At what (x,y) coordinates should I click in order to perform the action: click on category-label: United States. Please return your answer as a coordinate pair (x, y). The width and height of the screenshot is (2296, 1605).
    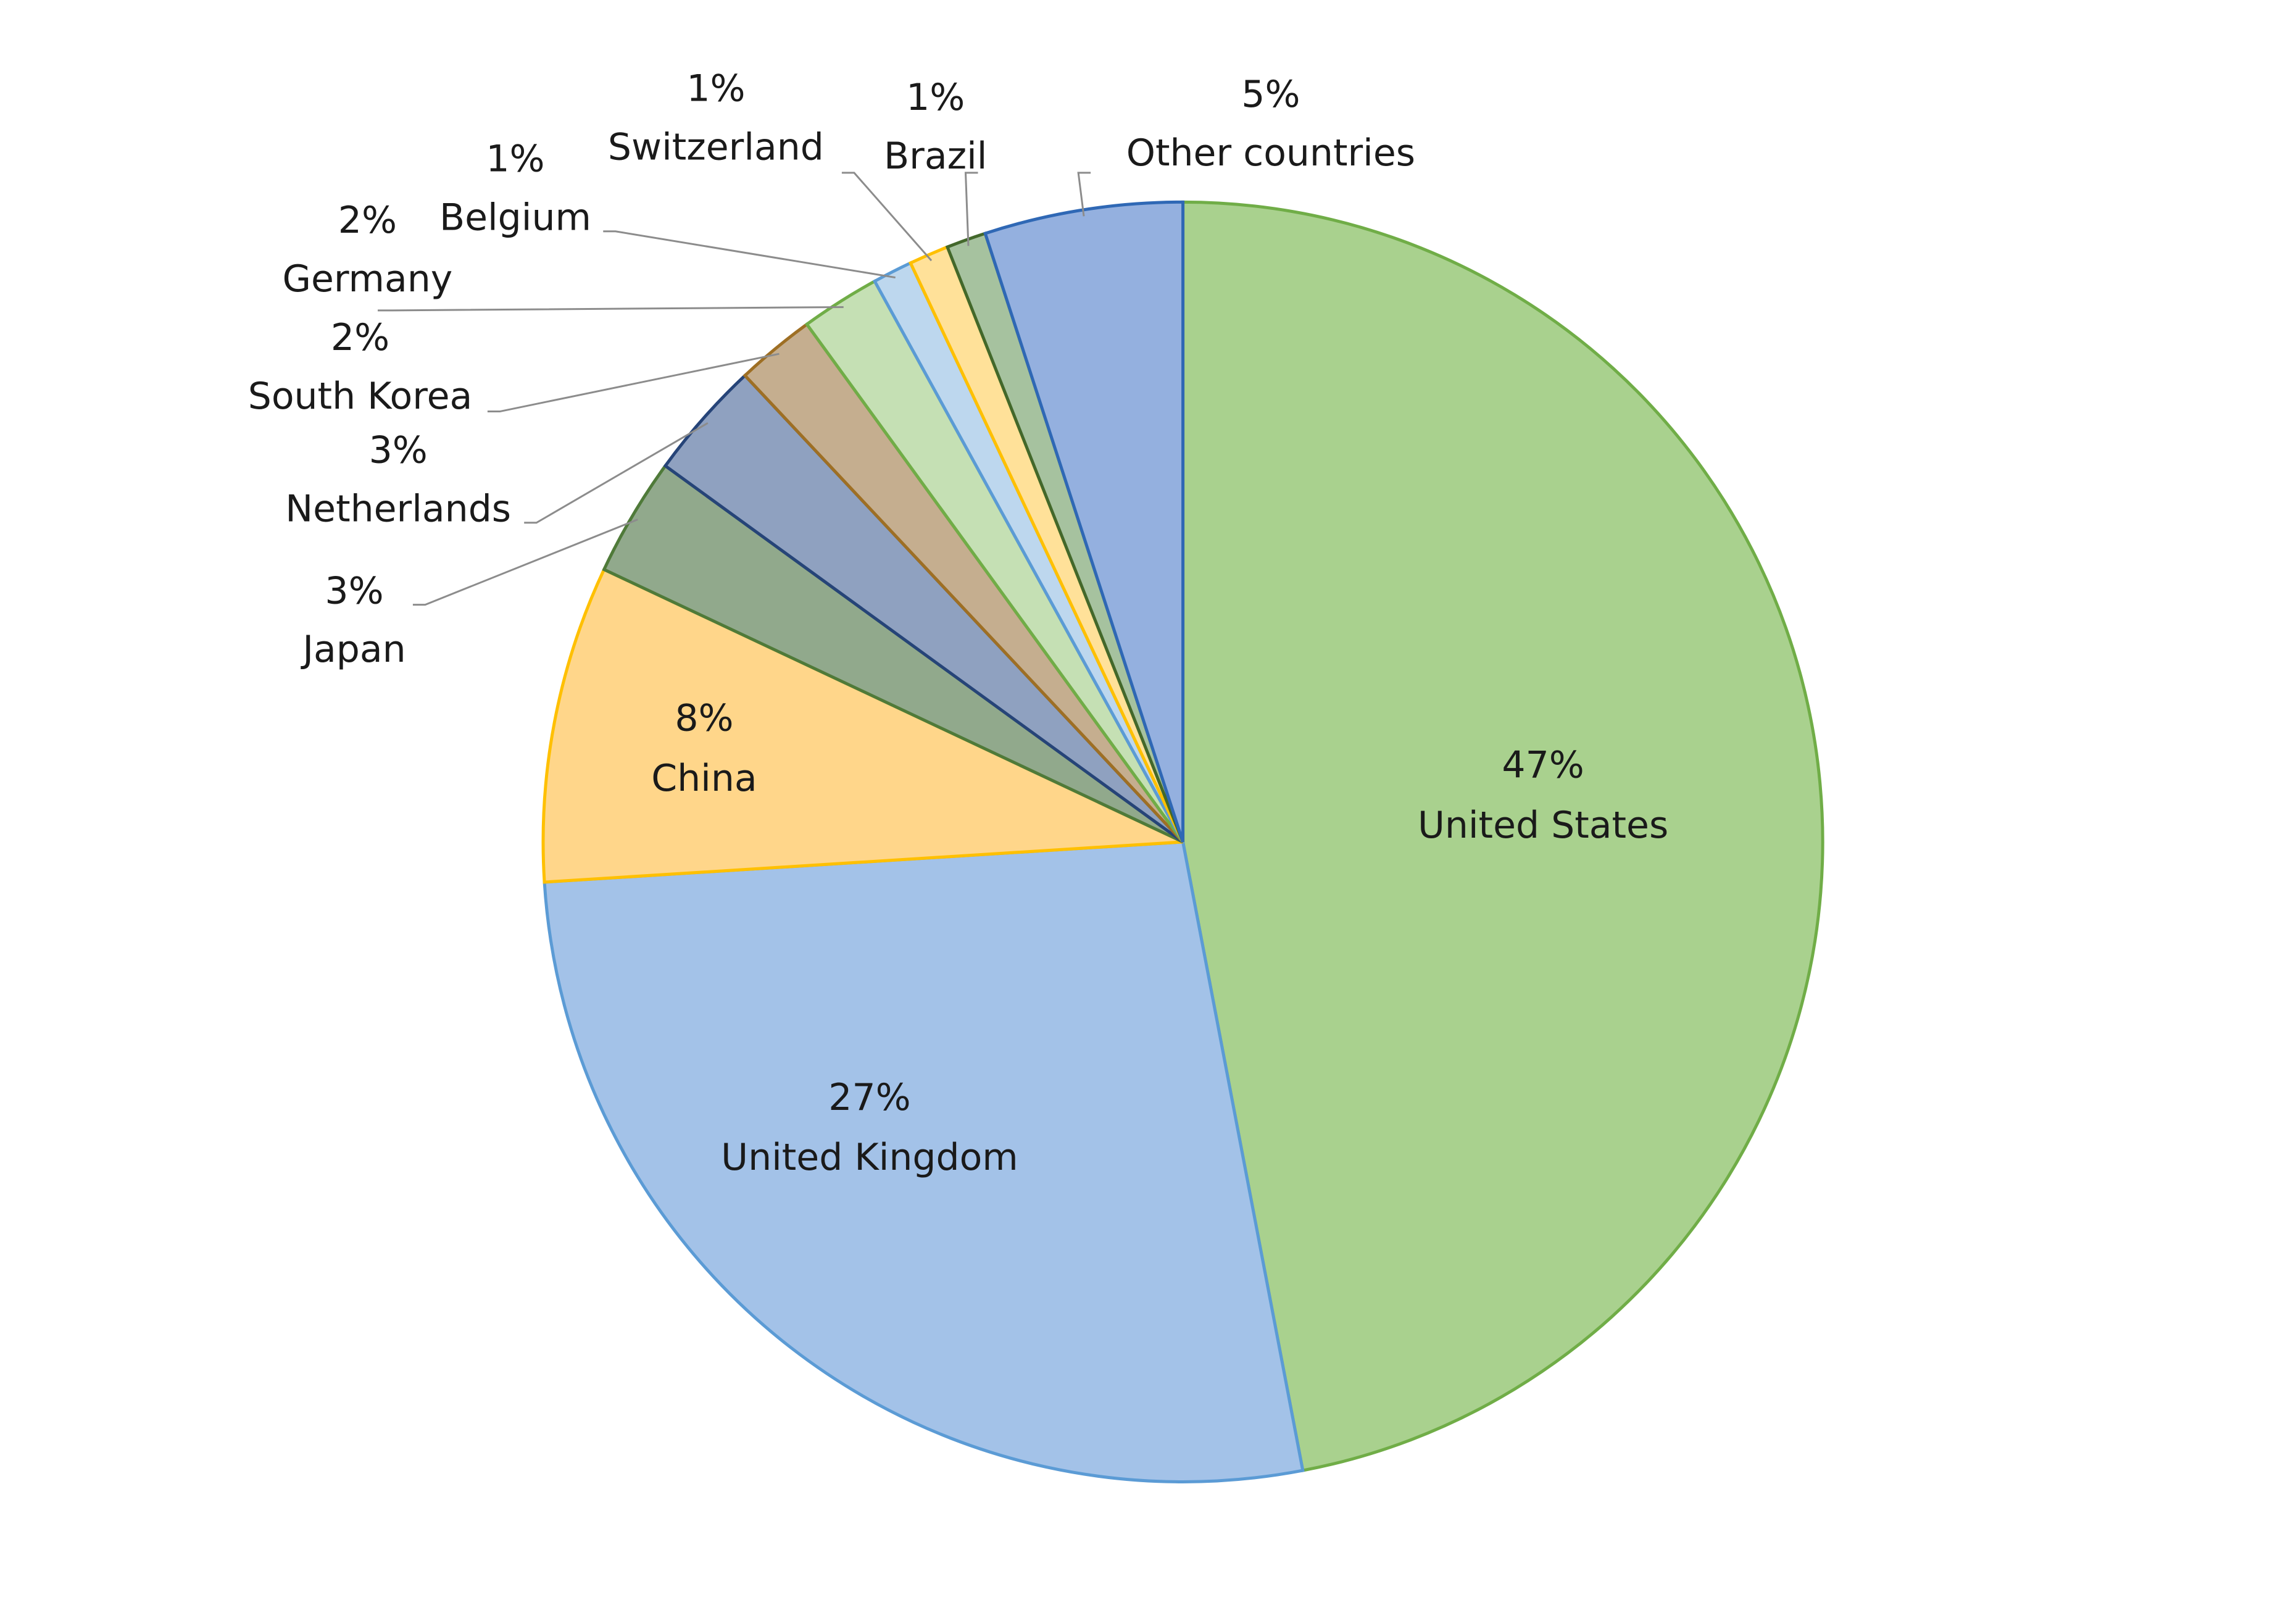
    Looking at the image, I should click on (1543, 825).